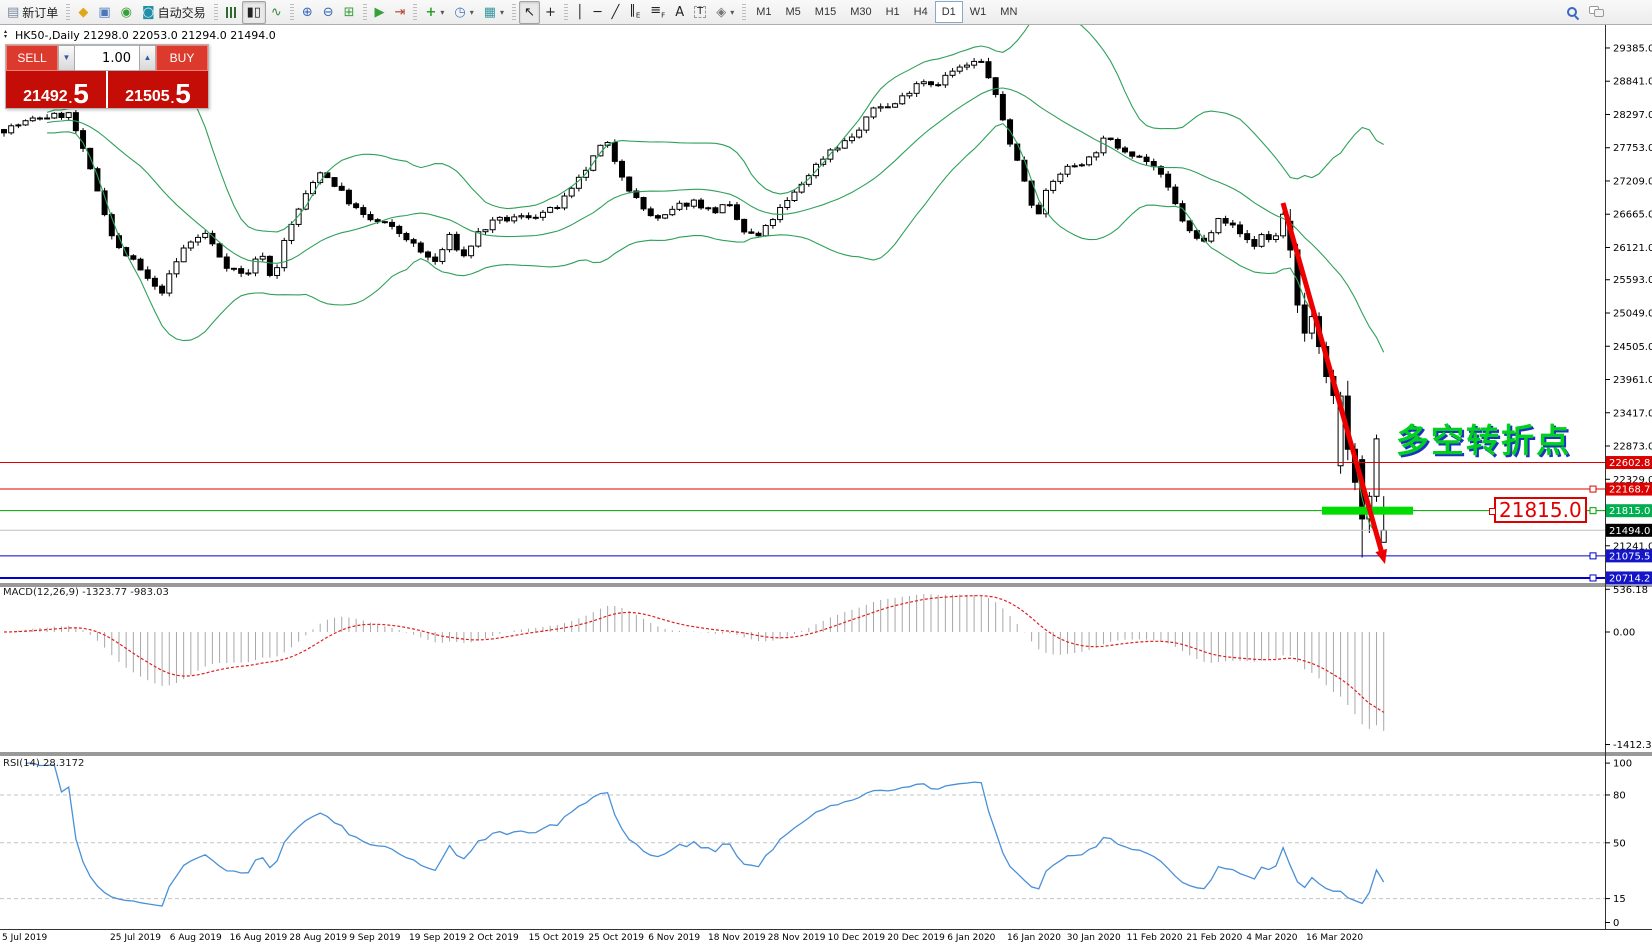  Describe the element at coordinates (737, 938) in the screenshot. I see `date-label: 18 Nov 2019` at that location.